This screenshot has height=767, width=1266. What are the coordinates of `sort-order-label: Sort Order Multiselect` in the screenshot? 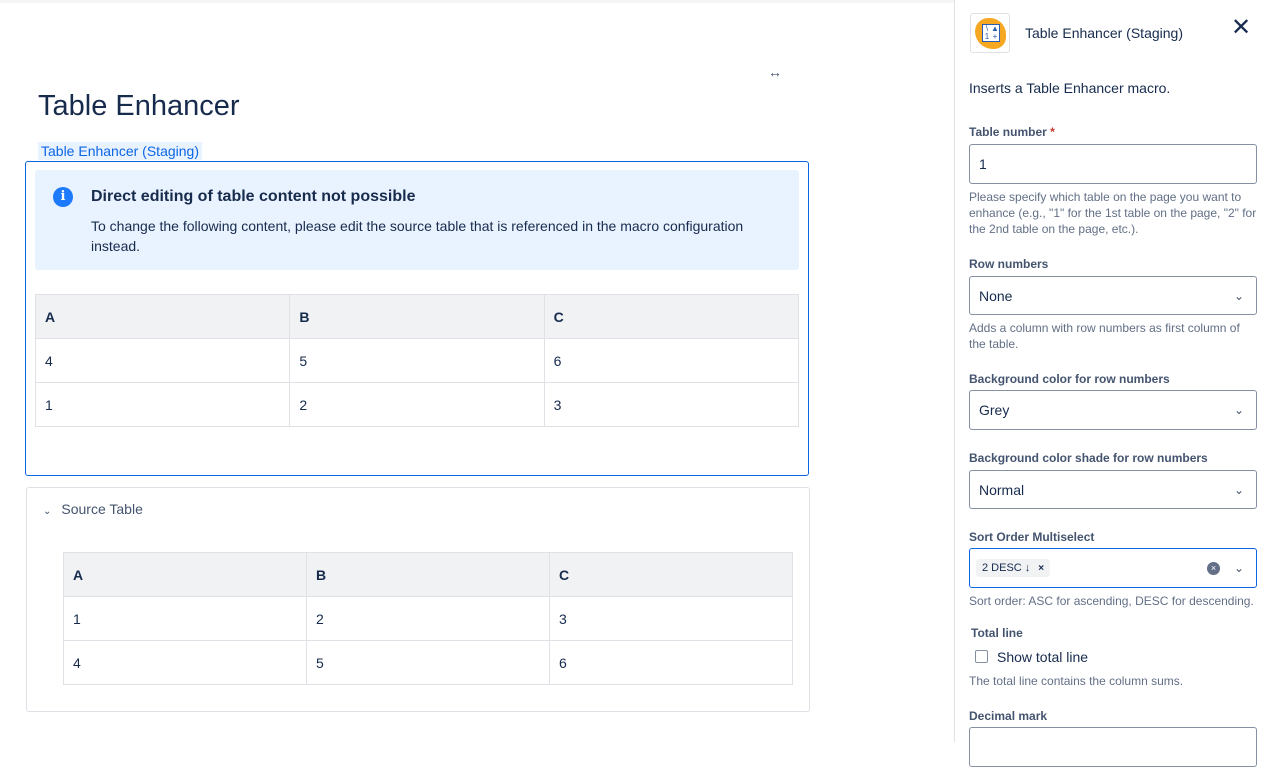 It's located at (1032, 537).